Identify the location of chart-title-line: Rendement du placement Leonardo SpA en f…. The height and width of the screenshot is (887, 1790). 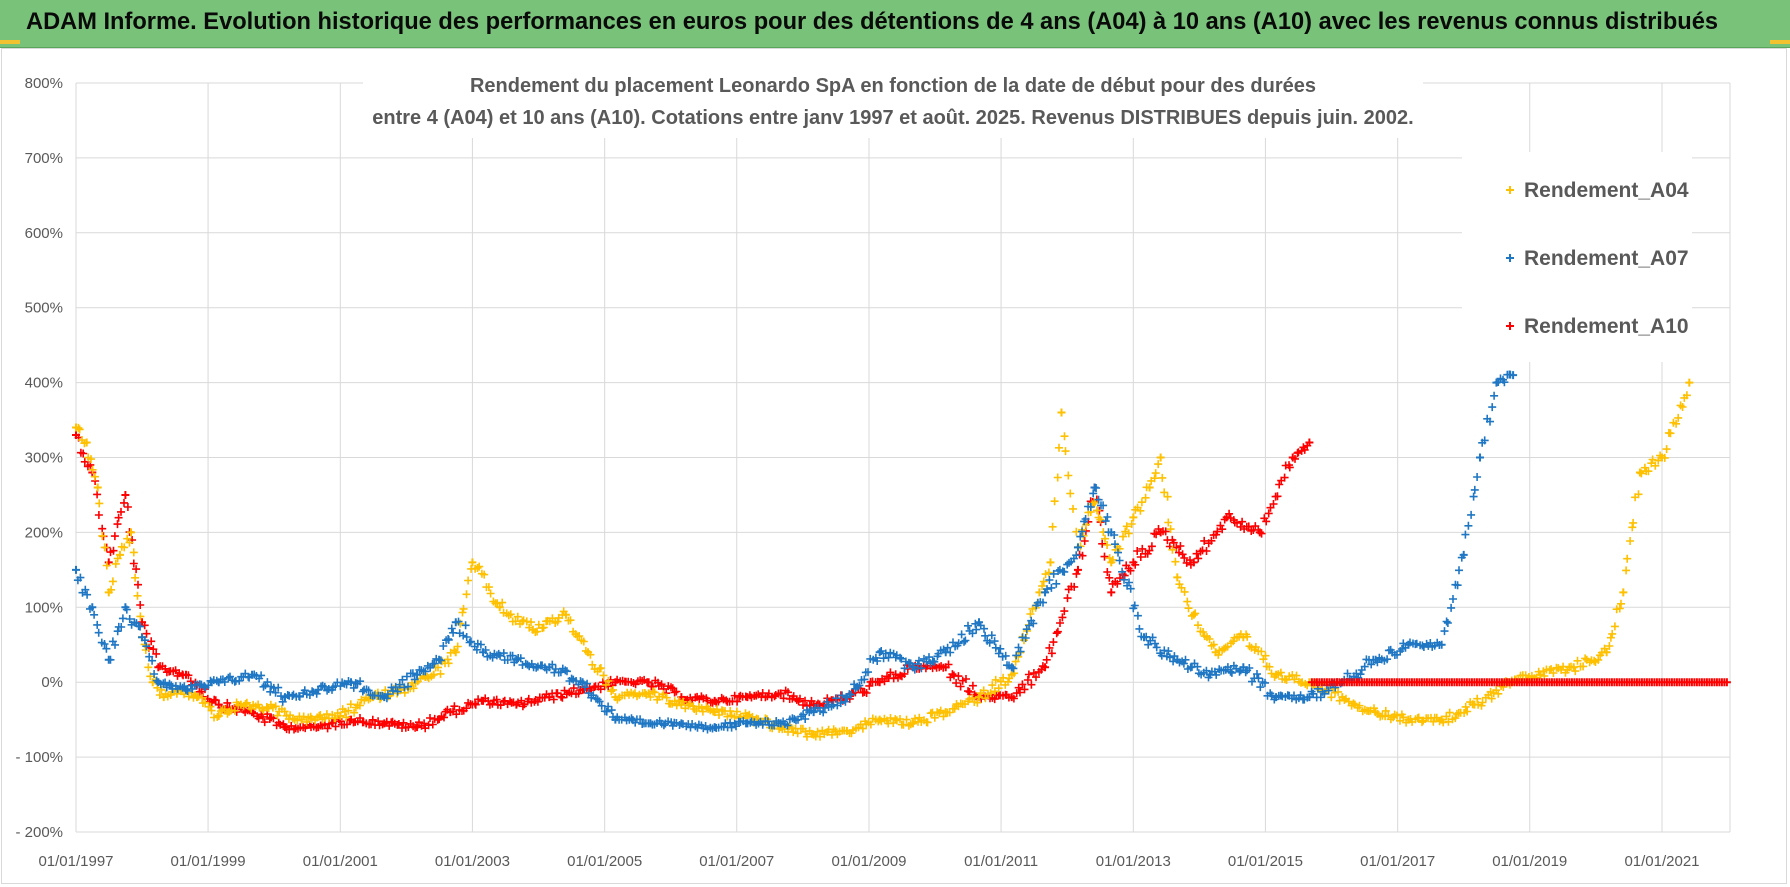
(893, 86).